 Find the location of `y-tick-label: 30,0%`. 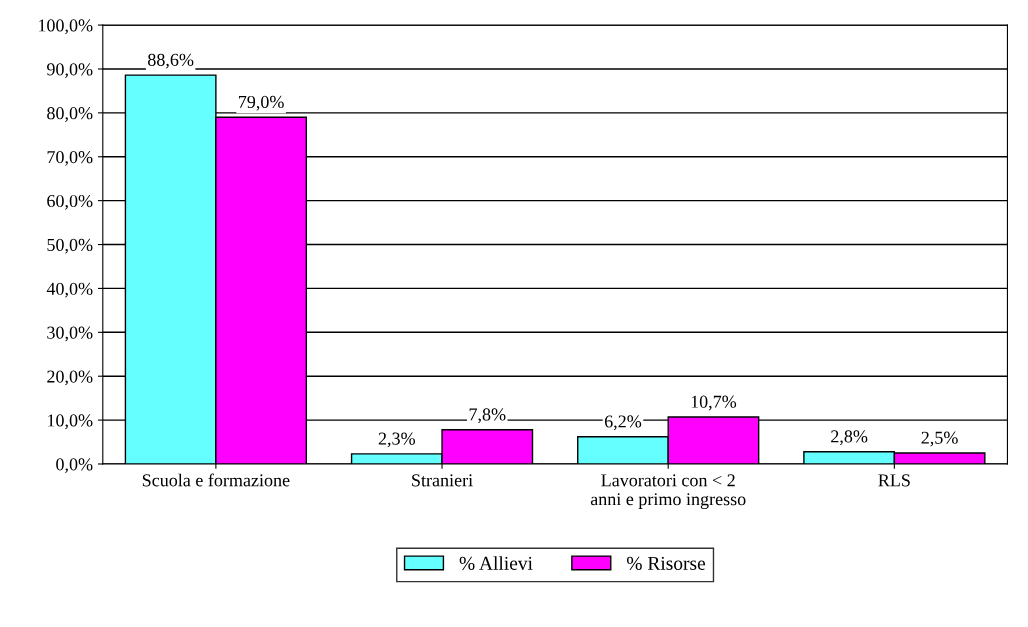

y-tick-label: 30,0% is located at coordinates (70, 334).